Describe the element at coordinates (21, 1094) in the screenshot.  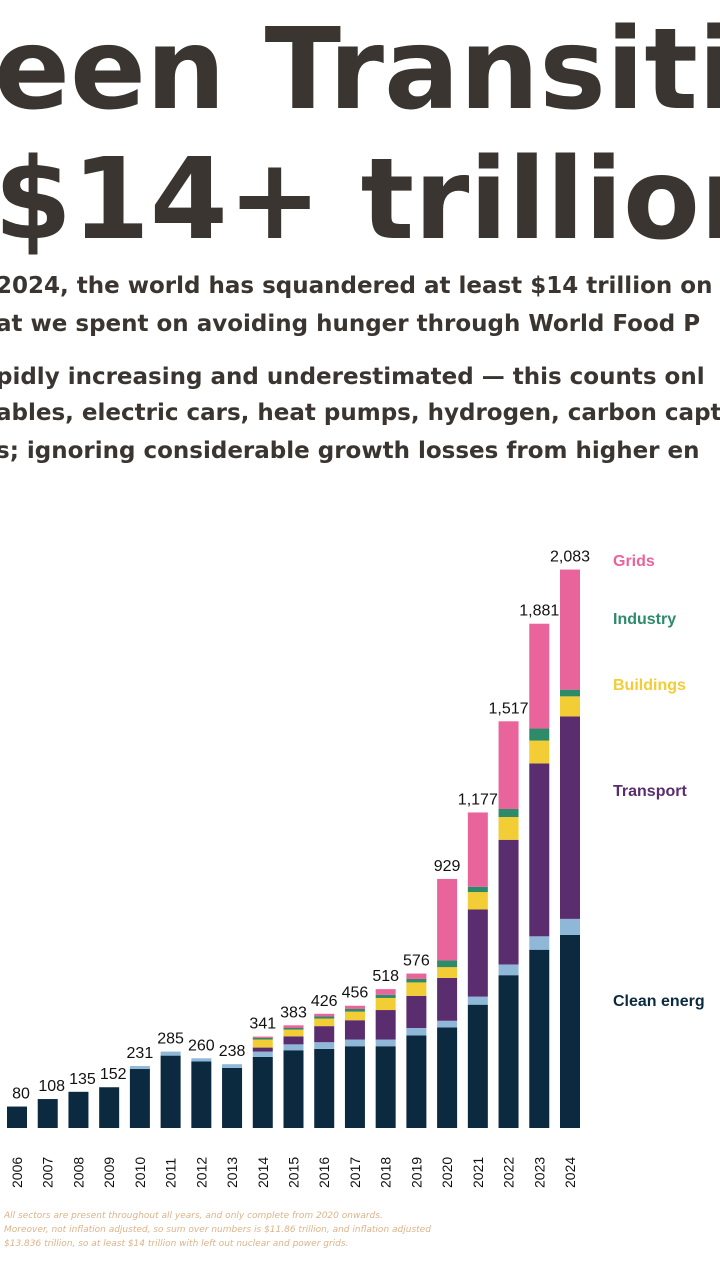
I see `total-label: 80` at that location.